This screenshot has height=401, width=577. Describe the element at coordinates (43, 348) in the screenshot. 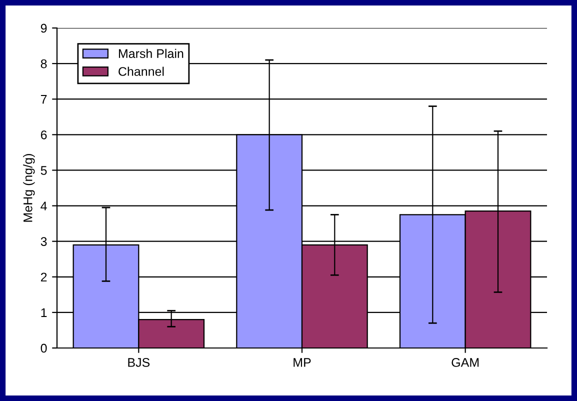

I see `y-tick-label: 0` at that location.